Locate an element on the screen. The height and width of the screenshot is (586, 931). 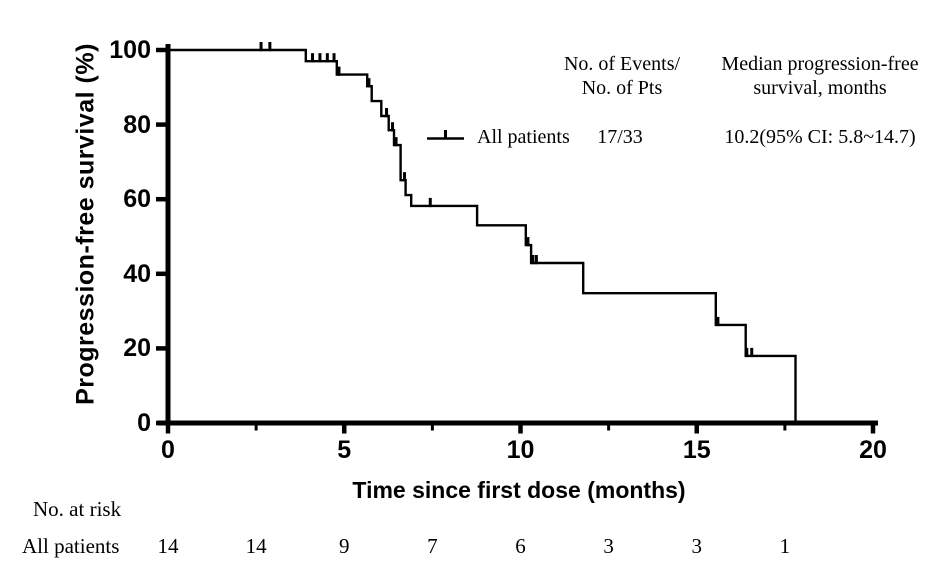
legend-header-events-line1: No. of Events/ is located at coordinates (622, 64).